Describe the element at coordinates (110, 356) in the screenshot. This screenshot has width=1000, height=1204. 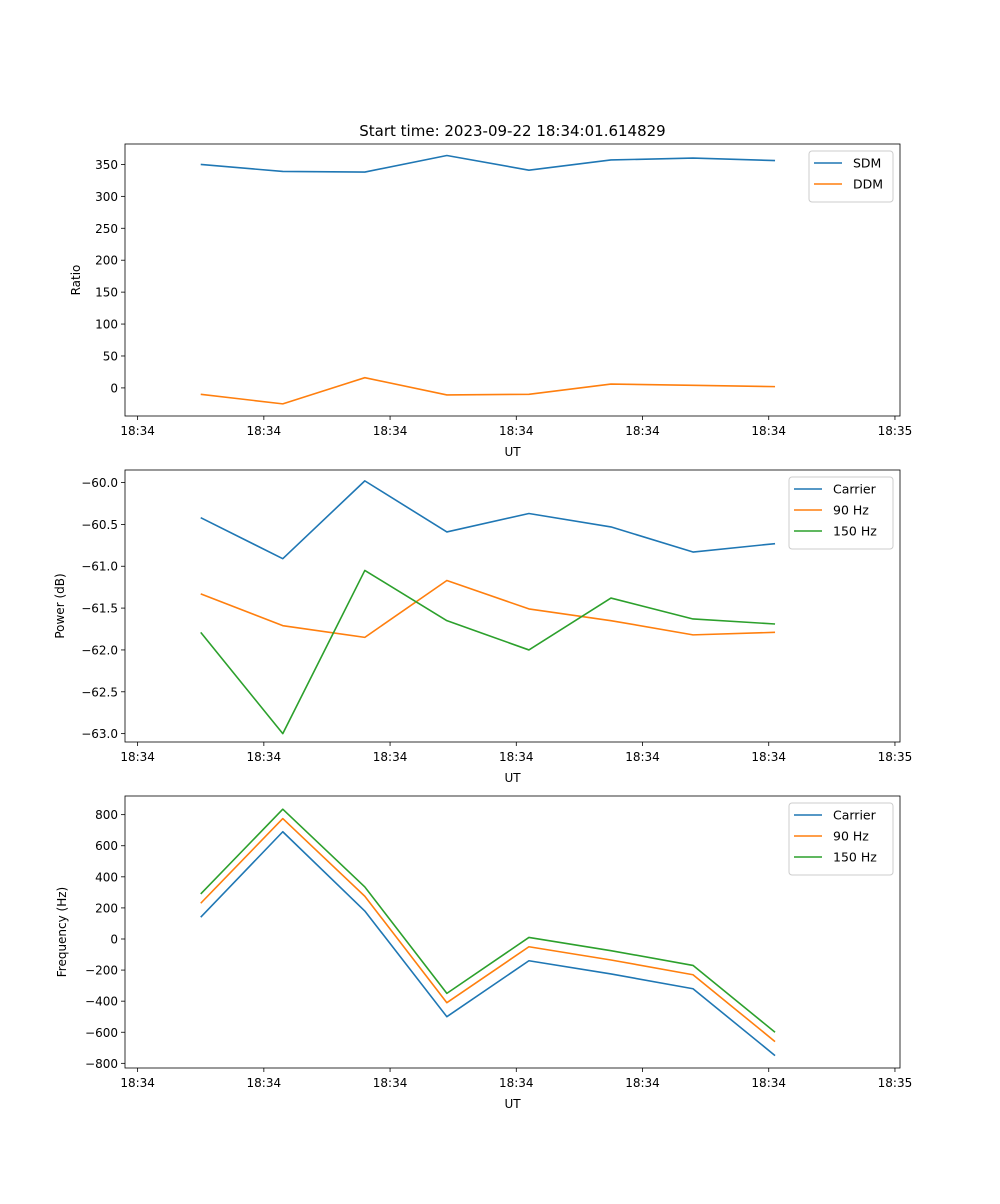
I see `y-tick-label: 50` at that location.